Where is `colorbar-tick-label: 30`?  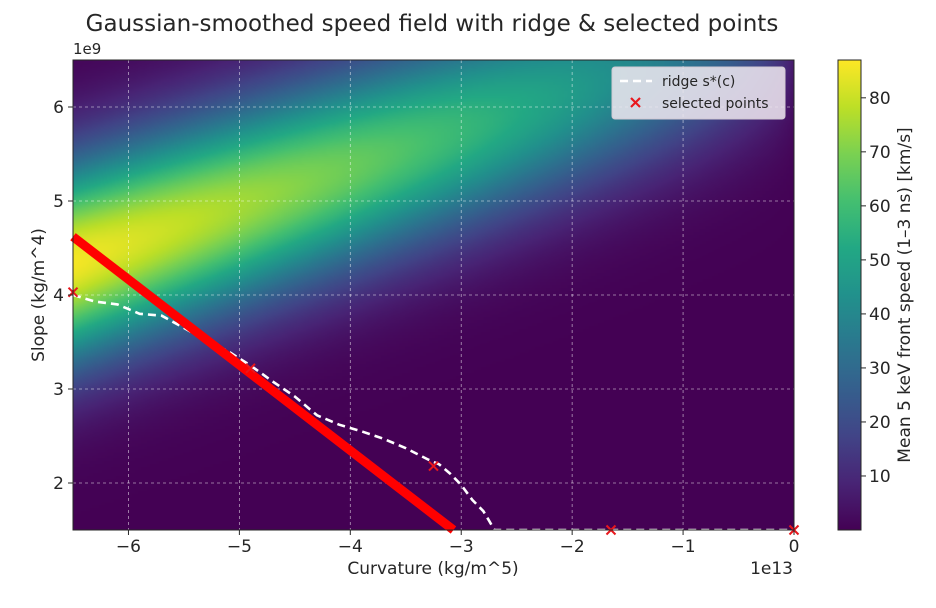 colorbar-tick-label: 30 is located at coordinates (880, 369).